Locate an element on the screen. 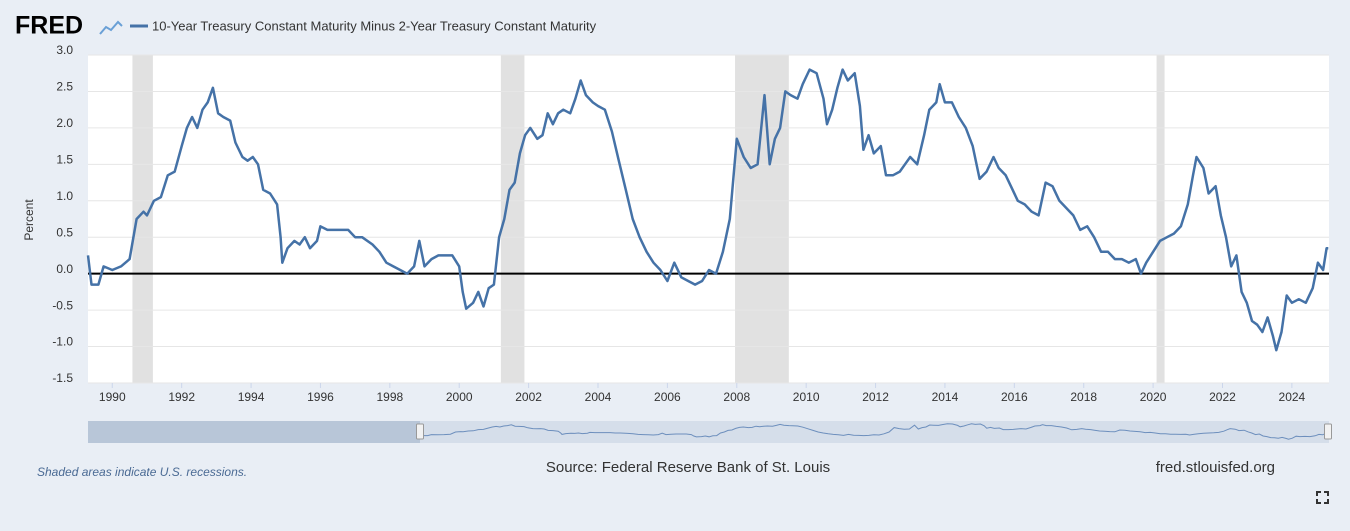 Image resolution: width=1350 pixels, height=531 pixels. x-tick-label: 1996 is located at coordinates (320, 397).